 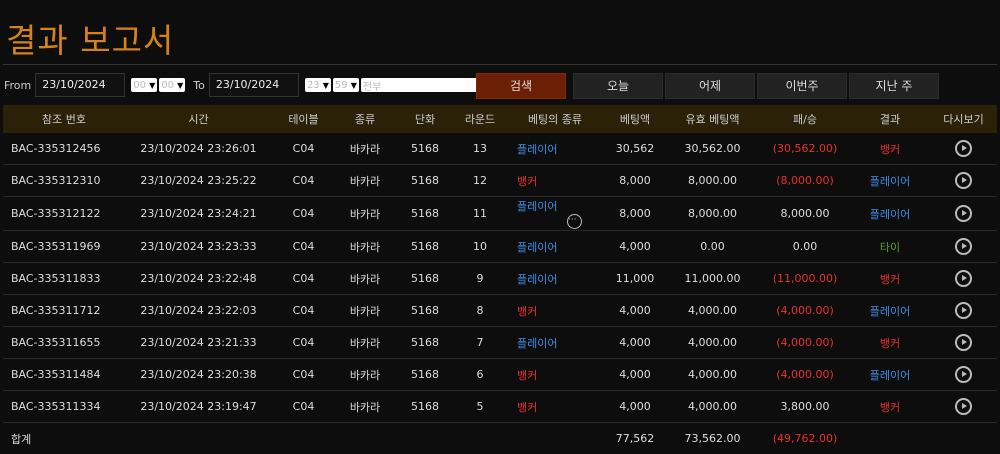 I want to click on to-minute-select: 59▼, so click(x=346, y=85).